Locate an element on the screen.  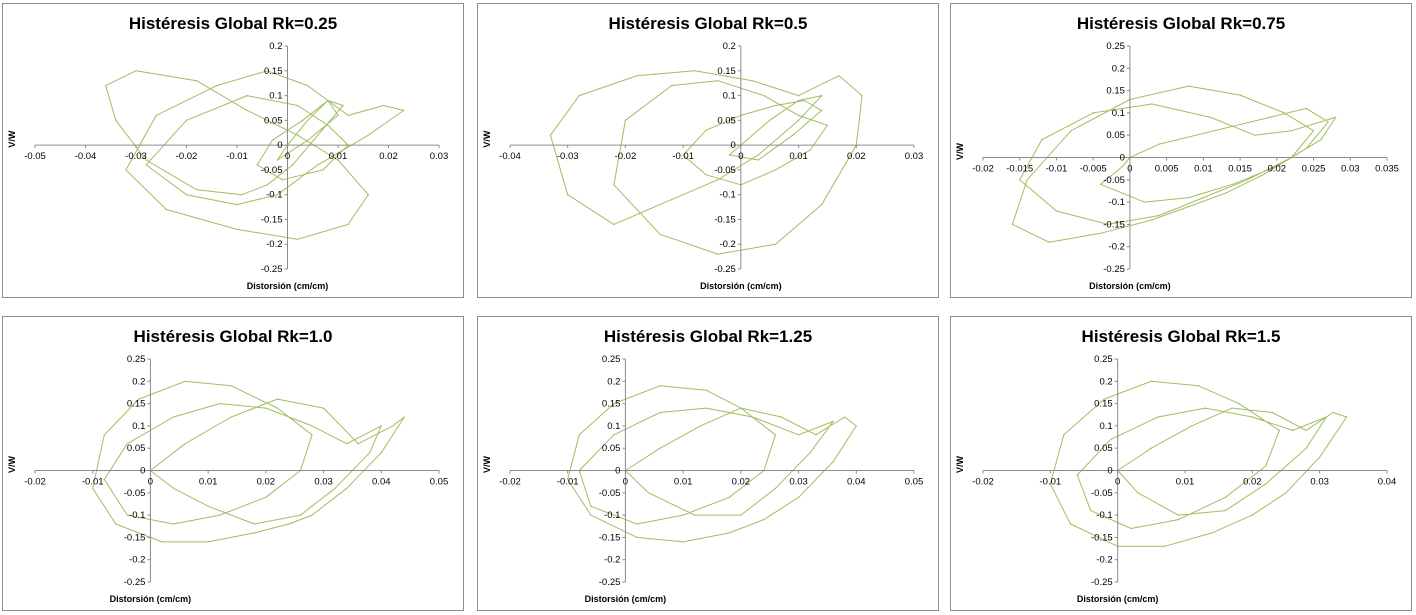
y-tick-label: 0.1 is located at coordinates (1105, 426).